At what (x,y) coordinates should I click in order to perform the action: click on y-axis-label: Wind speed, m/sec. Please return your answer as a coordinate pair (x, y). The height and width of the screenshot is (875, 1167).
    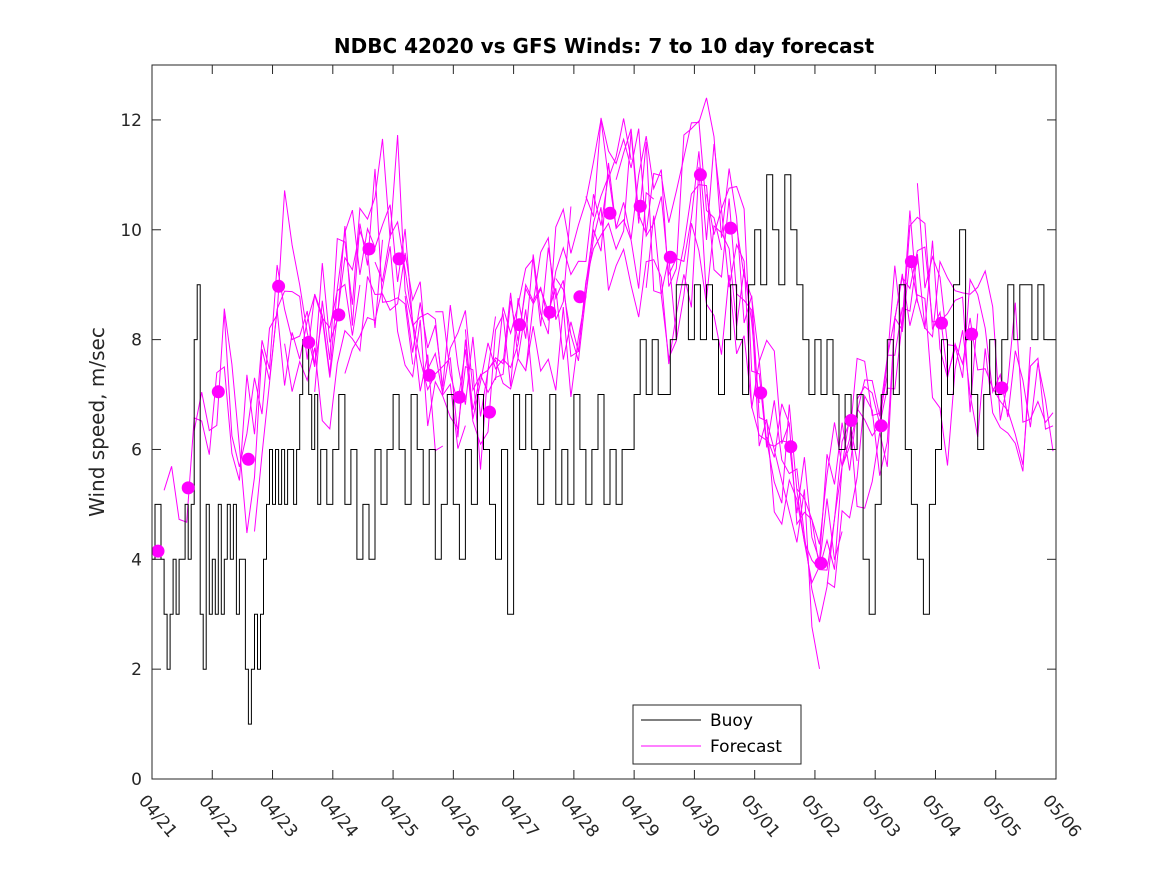
    Looking at the image, I should click on (97, 422).